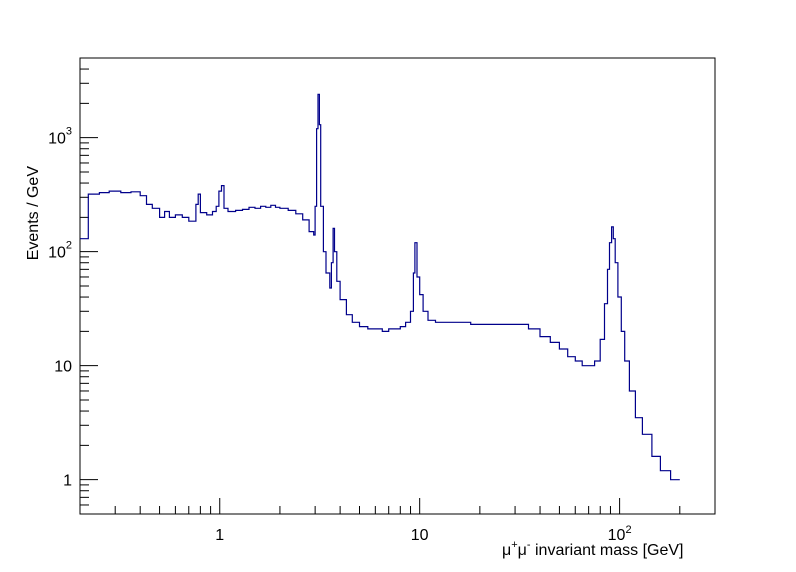 The height and width of the screenshot is (572, 796). What do you see at coordinates (593, 549) in the screenshot?
I see `x-axis-title: μ+μ- invariant mass [GeV]` at bounding box center [593, 549].